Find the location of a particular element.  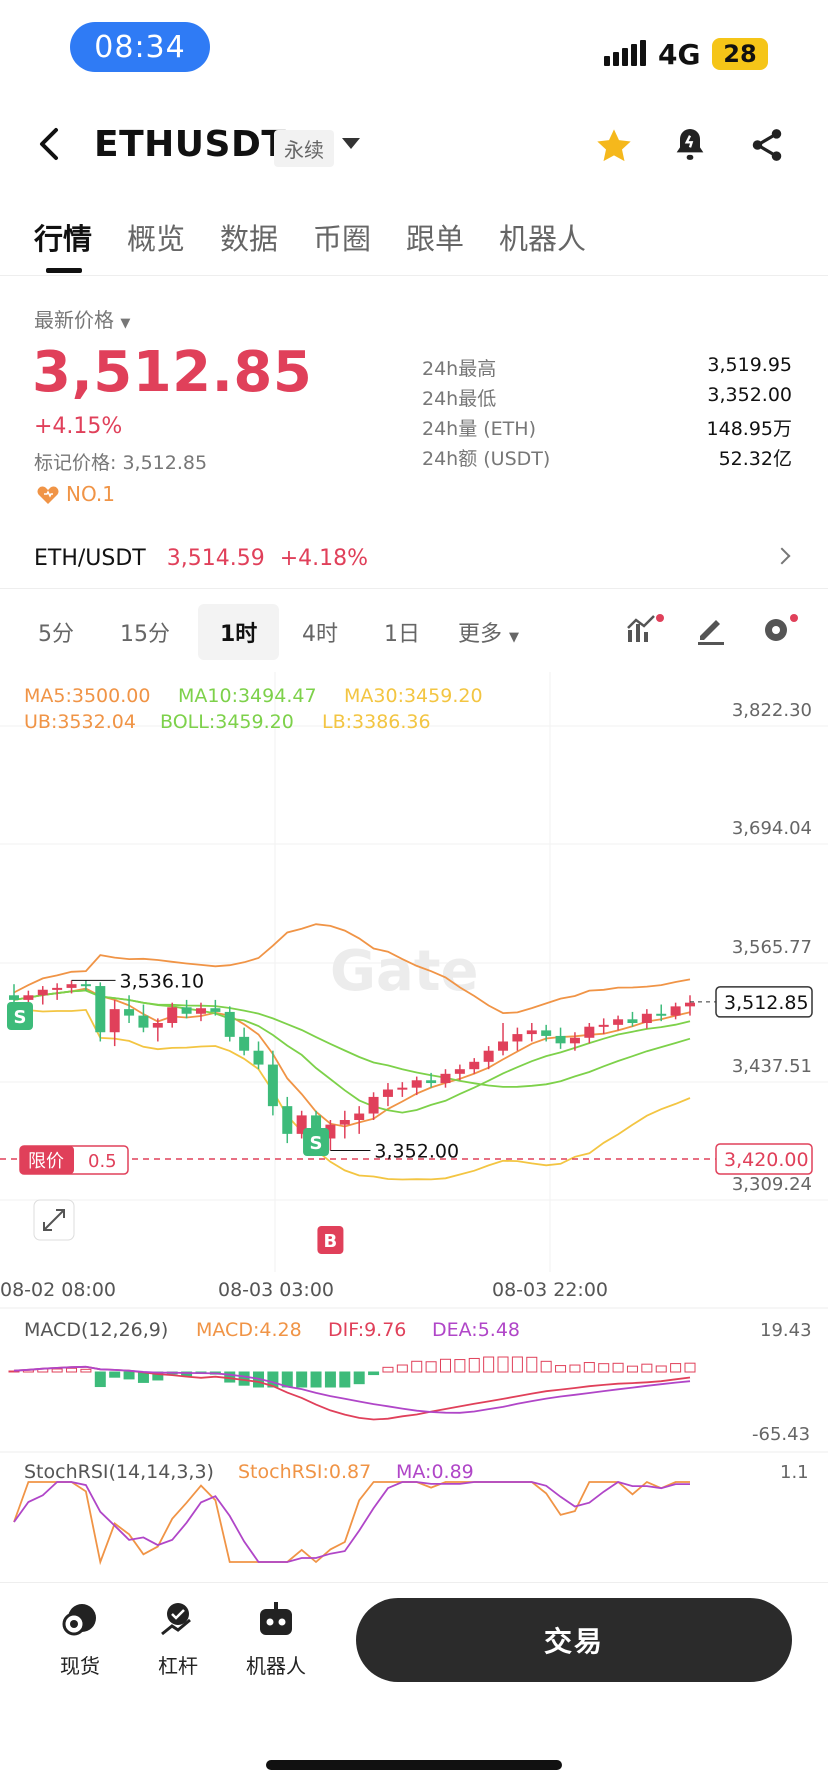

macd-dea-line is located at coordinates (352, 1389).